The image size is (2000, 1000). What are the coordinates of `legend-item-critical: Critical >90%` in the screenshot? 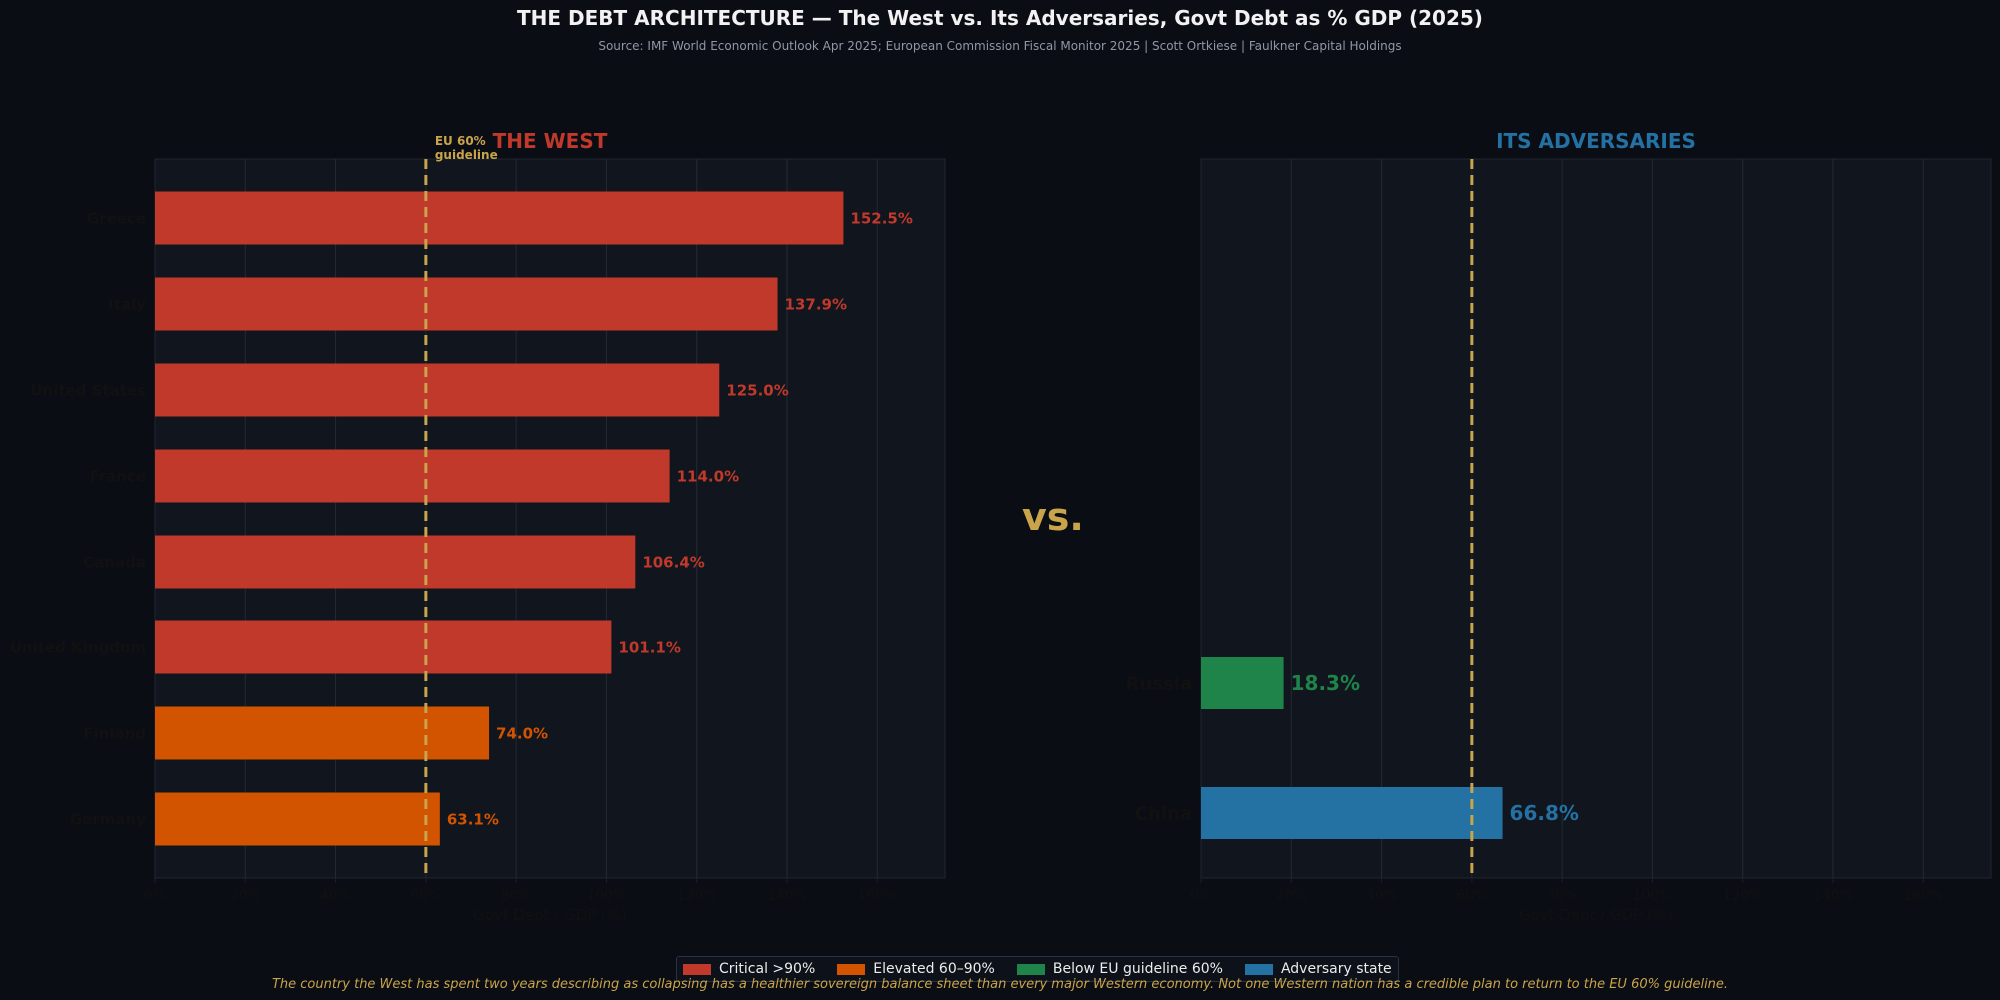 It's located at (749, 969).